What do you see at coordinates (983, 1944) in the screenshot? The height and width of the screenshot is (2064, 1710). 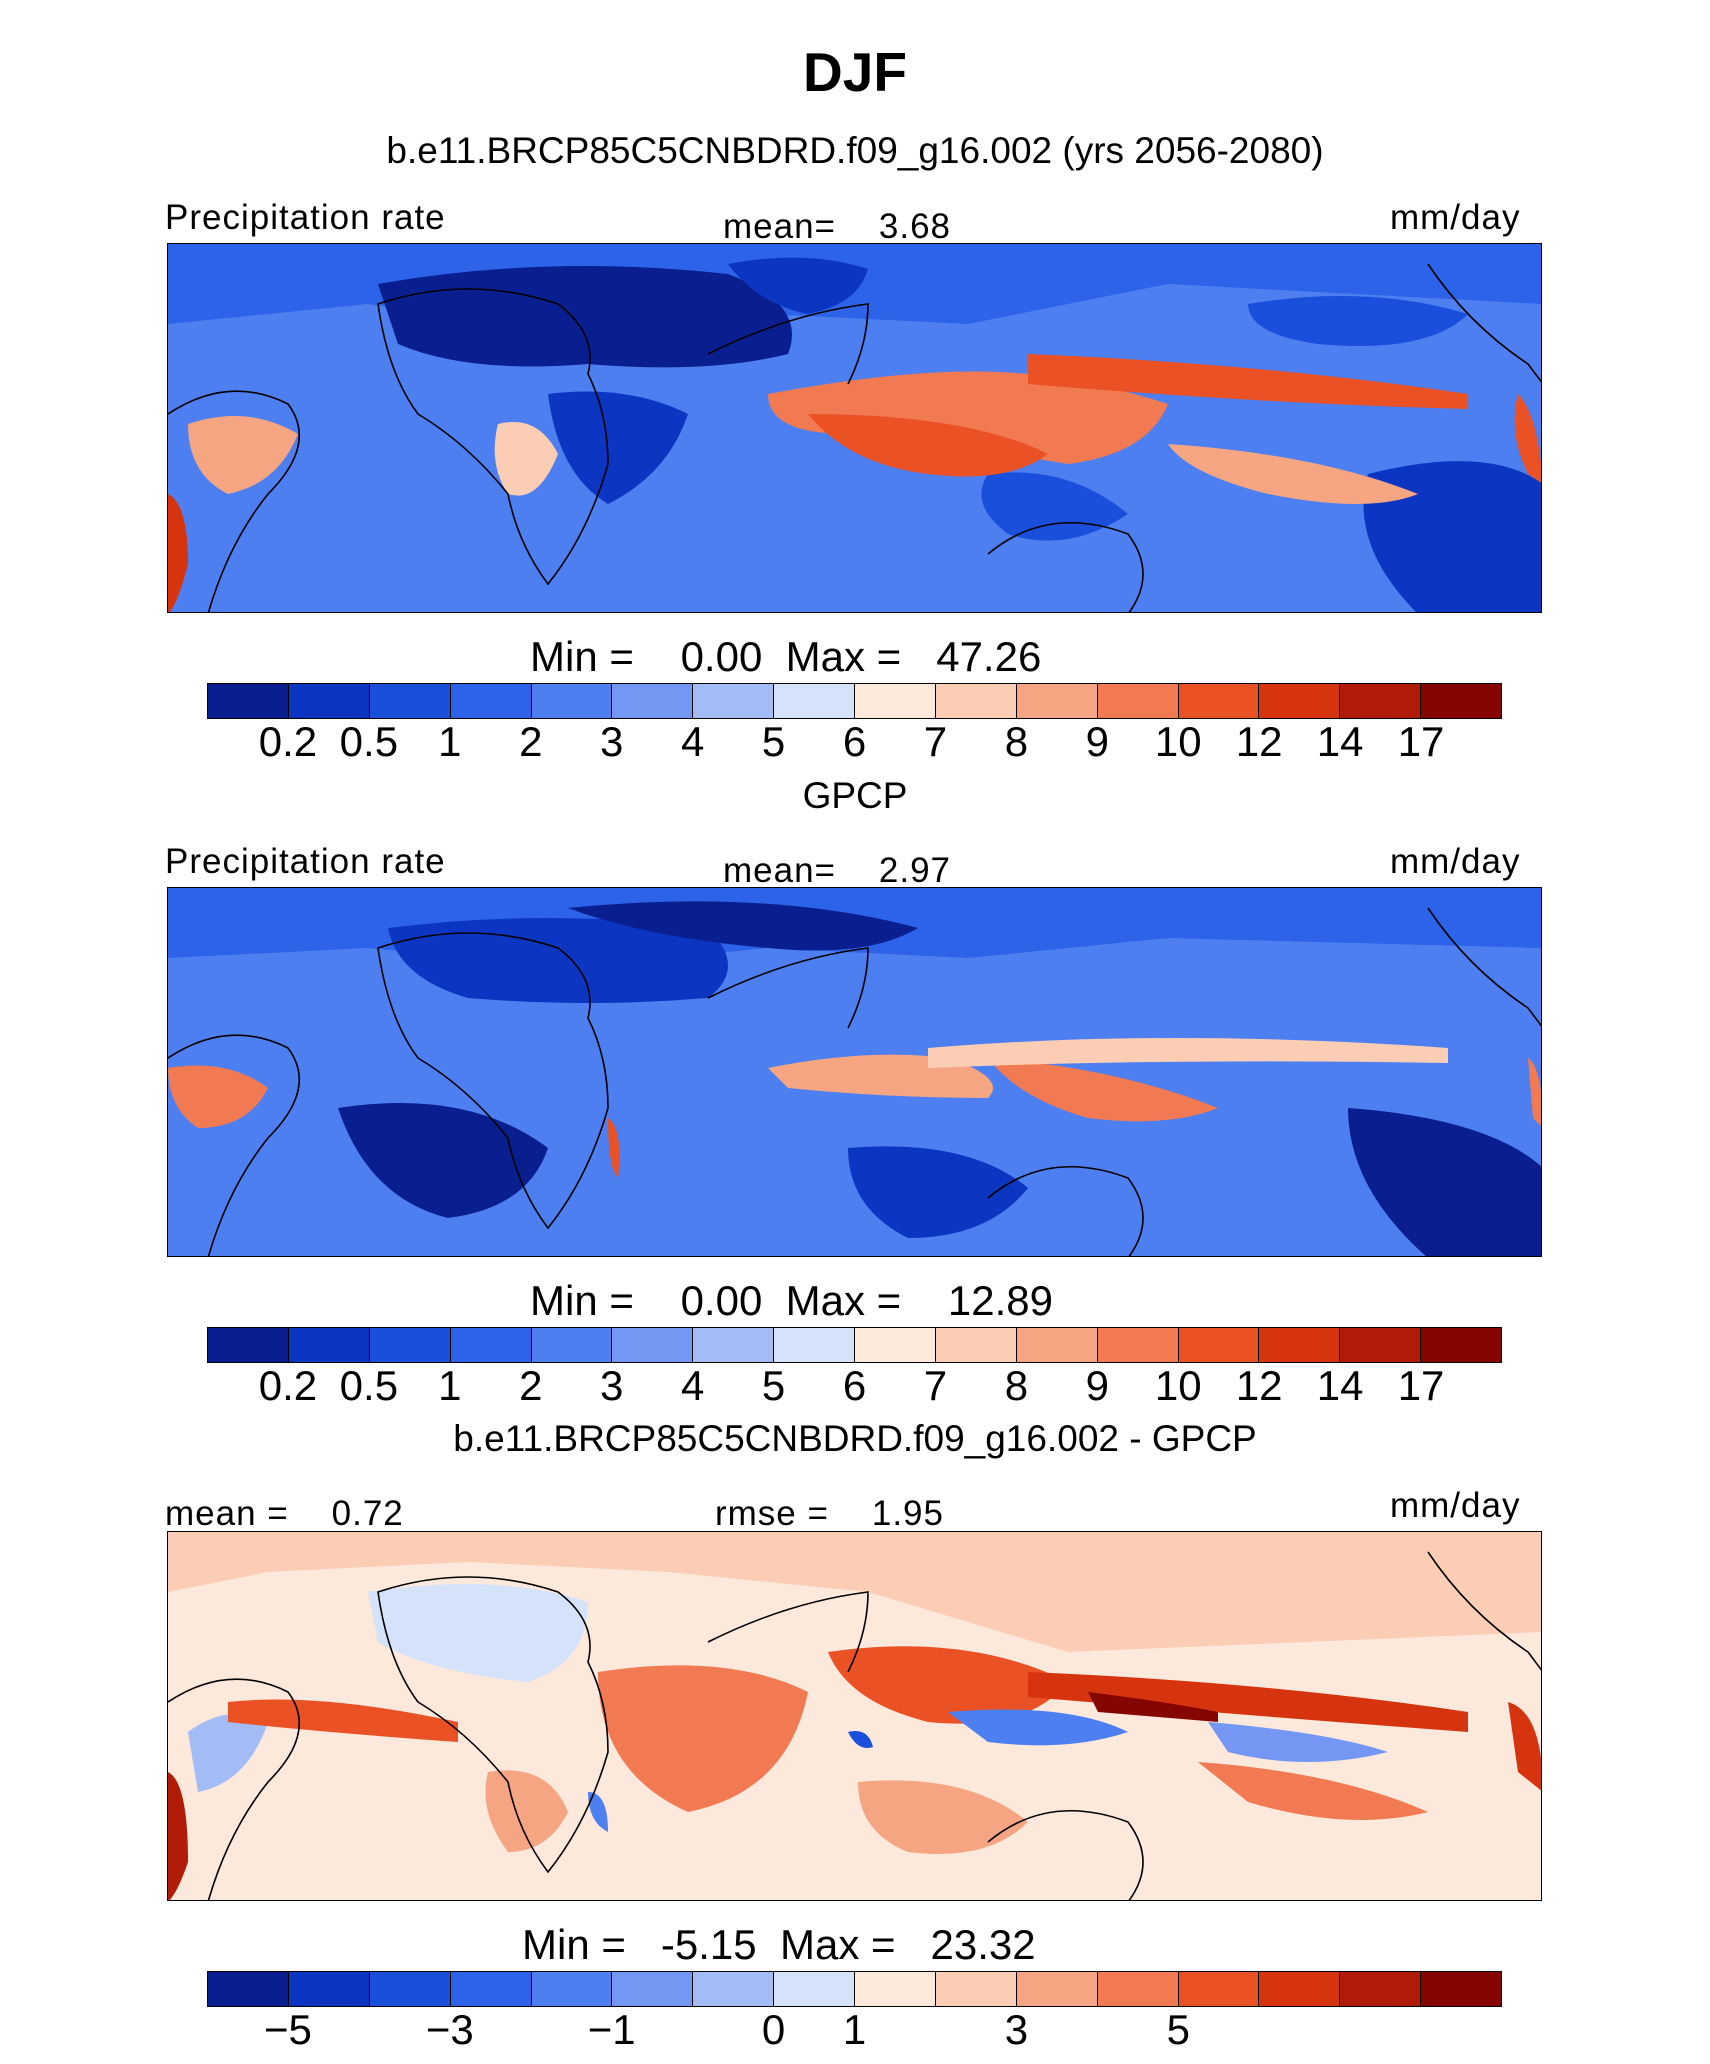 I see `panel3-max-value: 23.32` at bounding box center [983, 1944].